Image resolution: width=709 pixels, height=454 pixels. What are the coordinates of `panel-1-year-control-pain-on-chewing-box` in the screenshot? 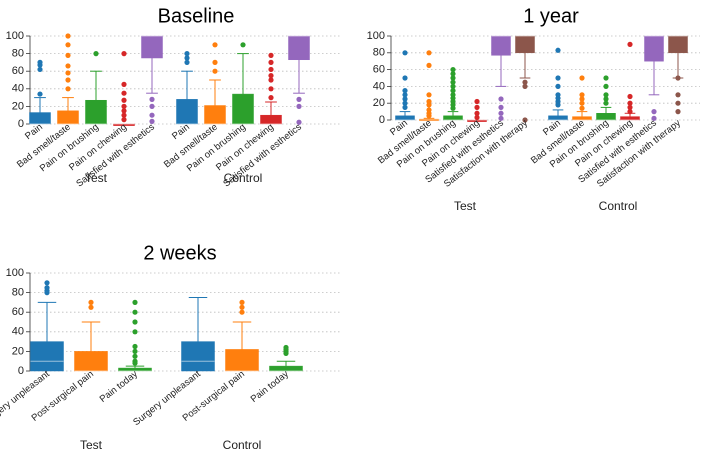 It's located at (630, 118).